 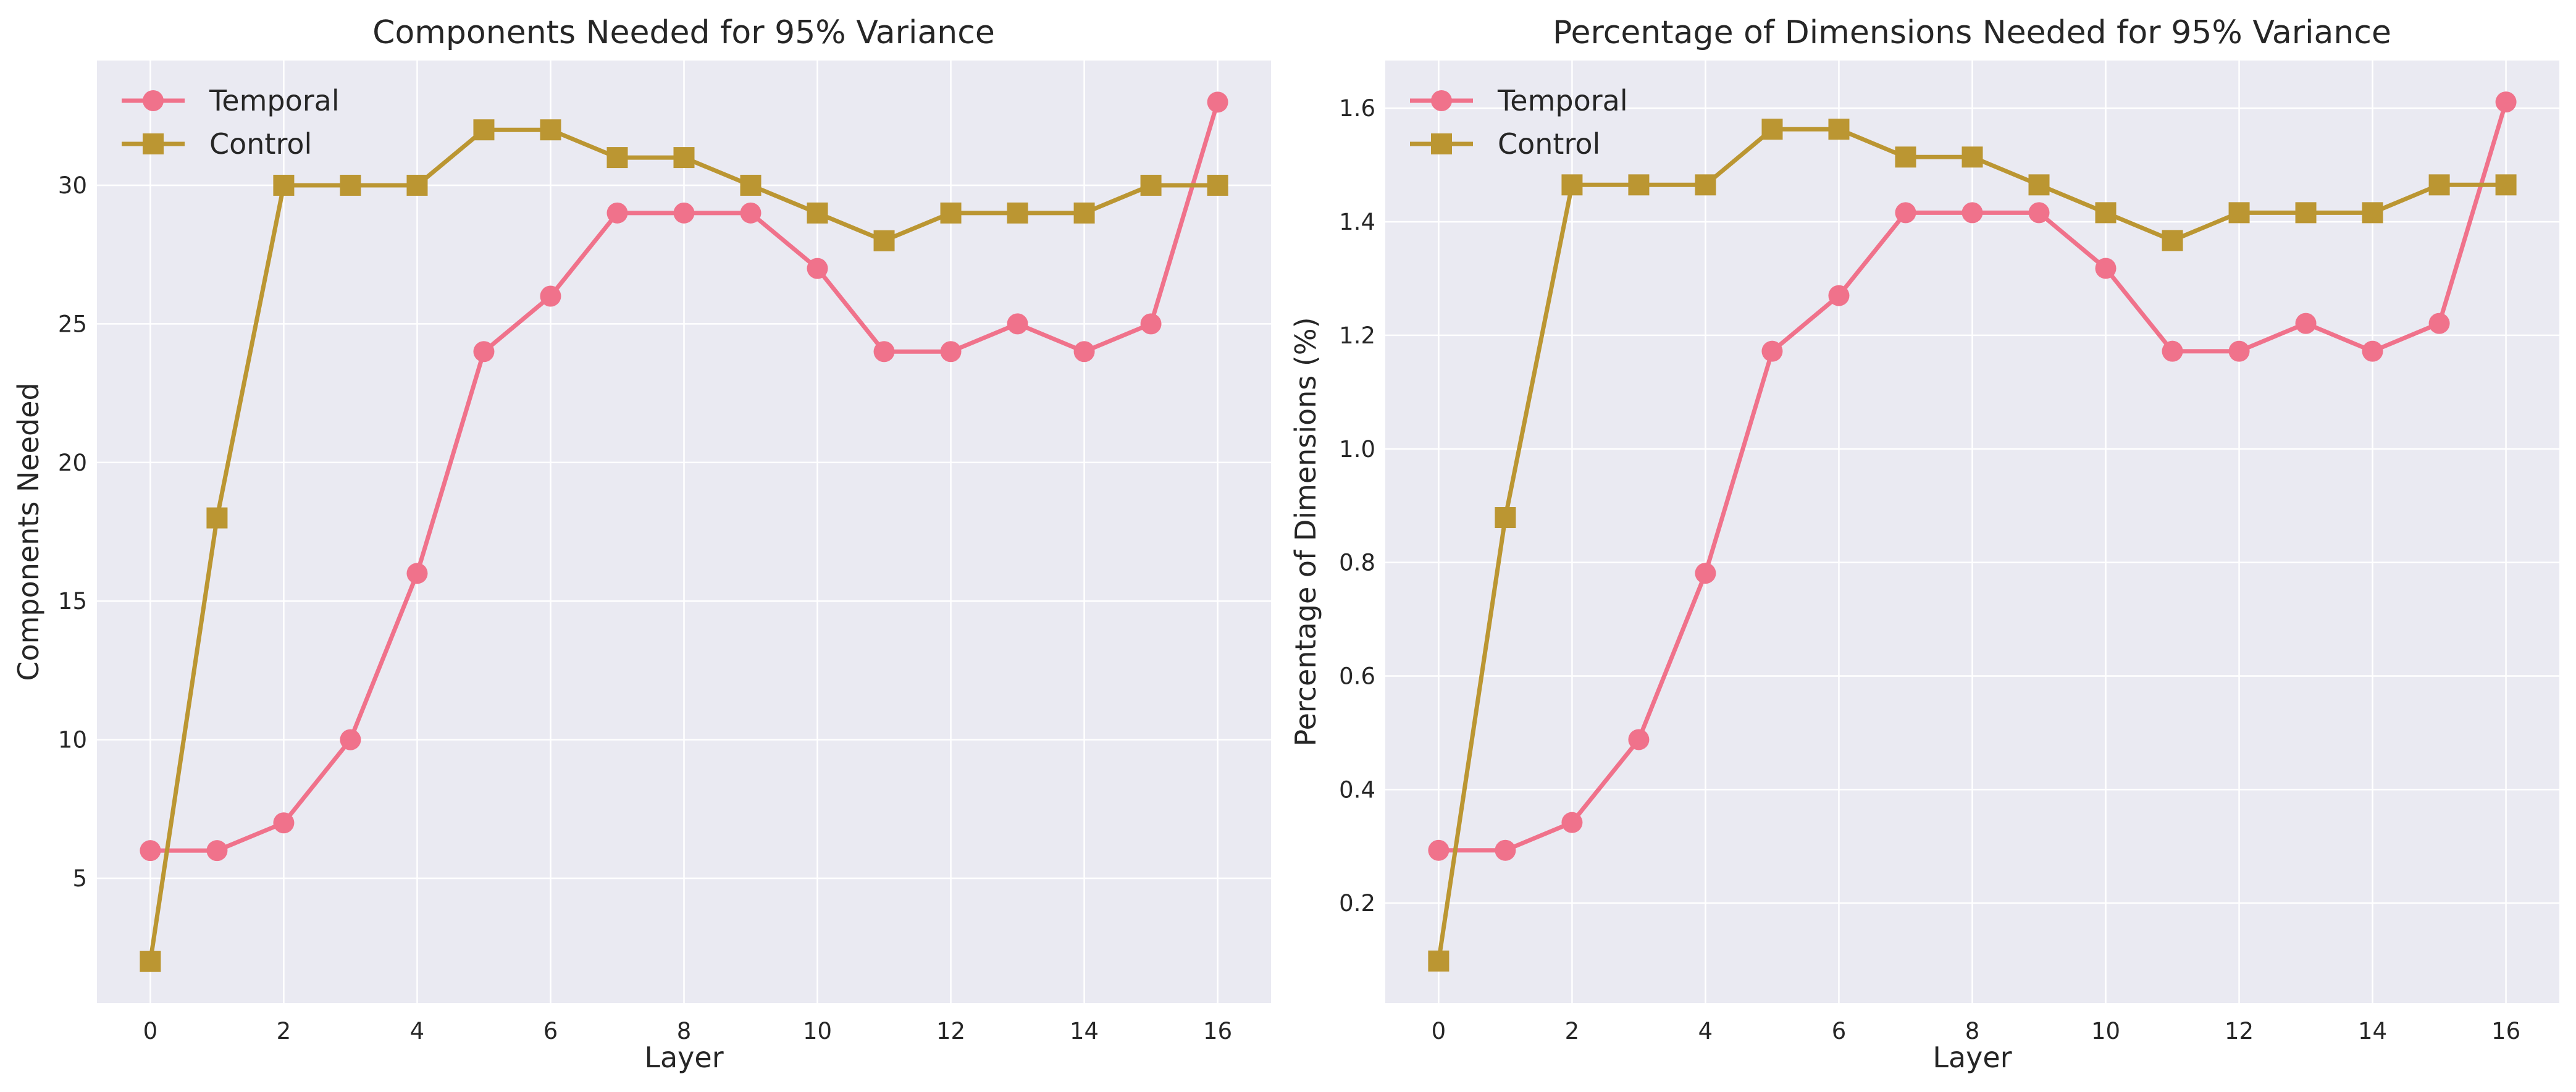 What do you see at coordinates (1357, 904) in the screenshot?
I see `y-tick-label: 0.2` at bounding box center [1357, 904].